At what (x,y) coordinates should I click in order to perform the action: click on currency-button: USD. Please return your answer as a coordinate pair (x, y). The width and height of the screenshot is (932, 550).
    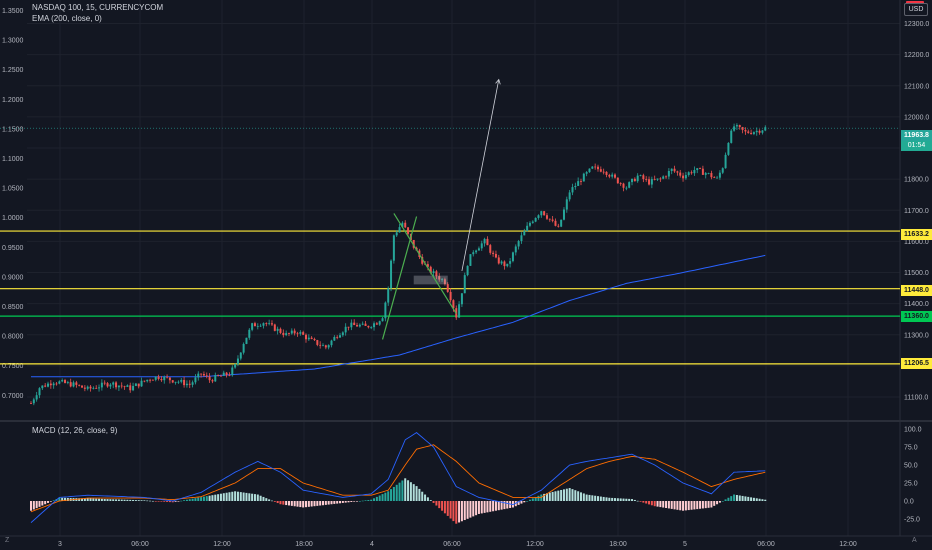
    Looking at the image, I should click on (916, 9).